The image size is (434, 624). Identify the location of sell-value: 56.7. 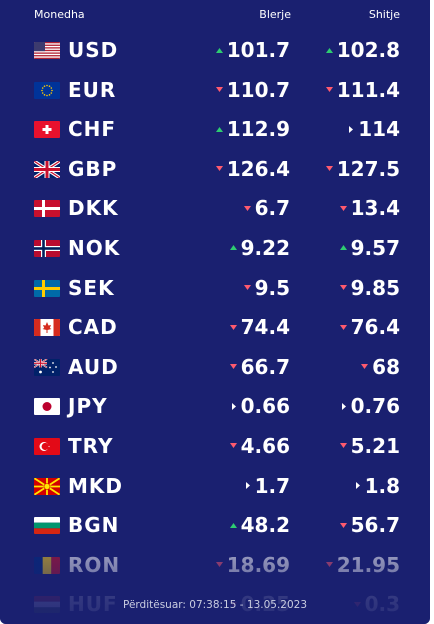
(375, 525).